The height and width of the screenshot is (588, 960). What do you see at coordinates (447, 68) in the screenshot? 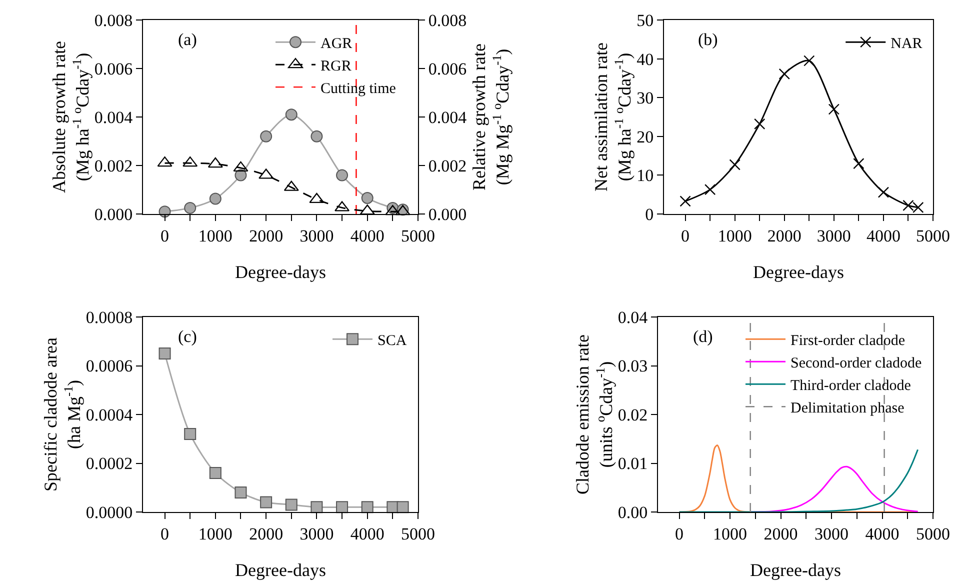
I see `y2-tick-label: 0.006` at bounding box center [447, 68].